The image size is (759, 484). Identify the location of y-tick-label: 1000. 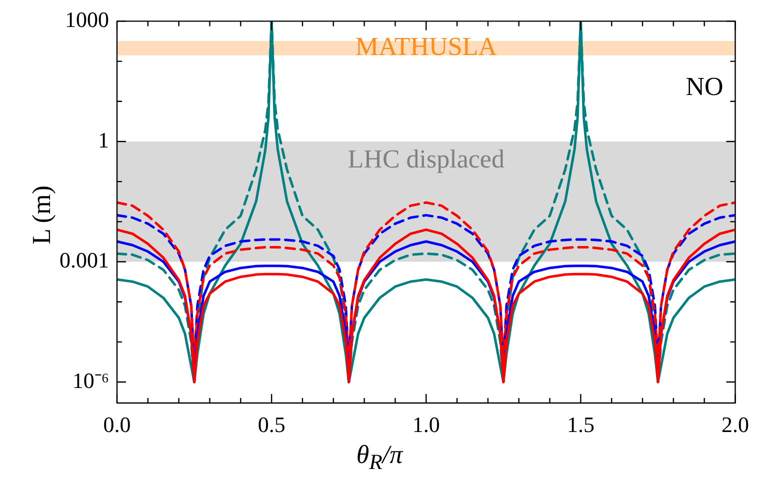
(87, 19).